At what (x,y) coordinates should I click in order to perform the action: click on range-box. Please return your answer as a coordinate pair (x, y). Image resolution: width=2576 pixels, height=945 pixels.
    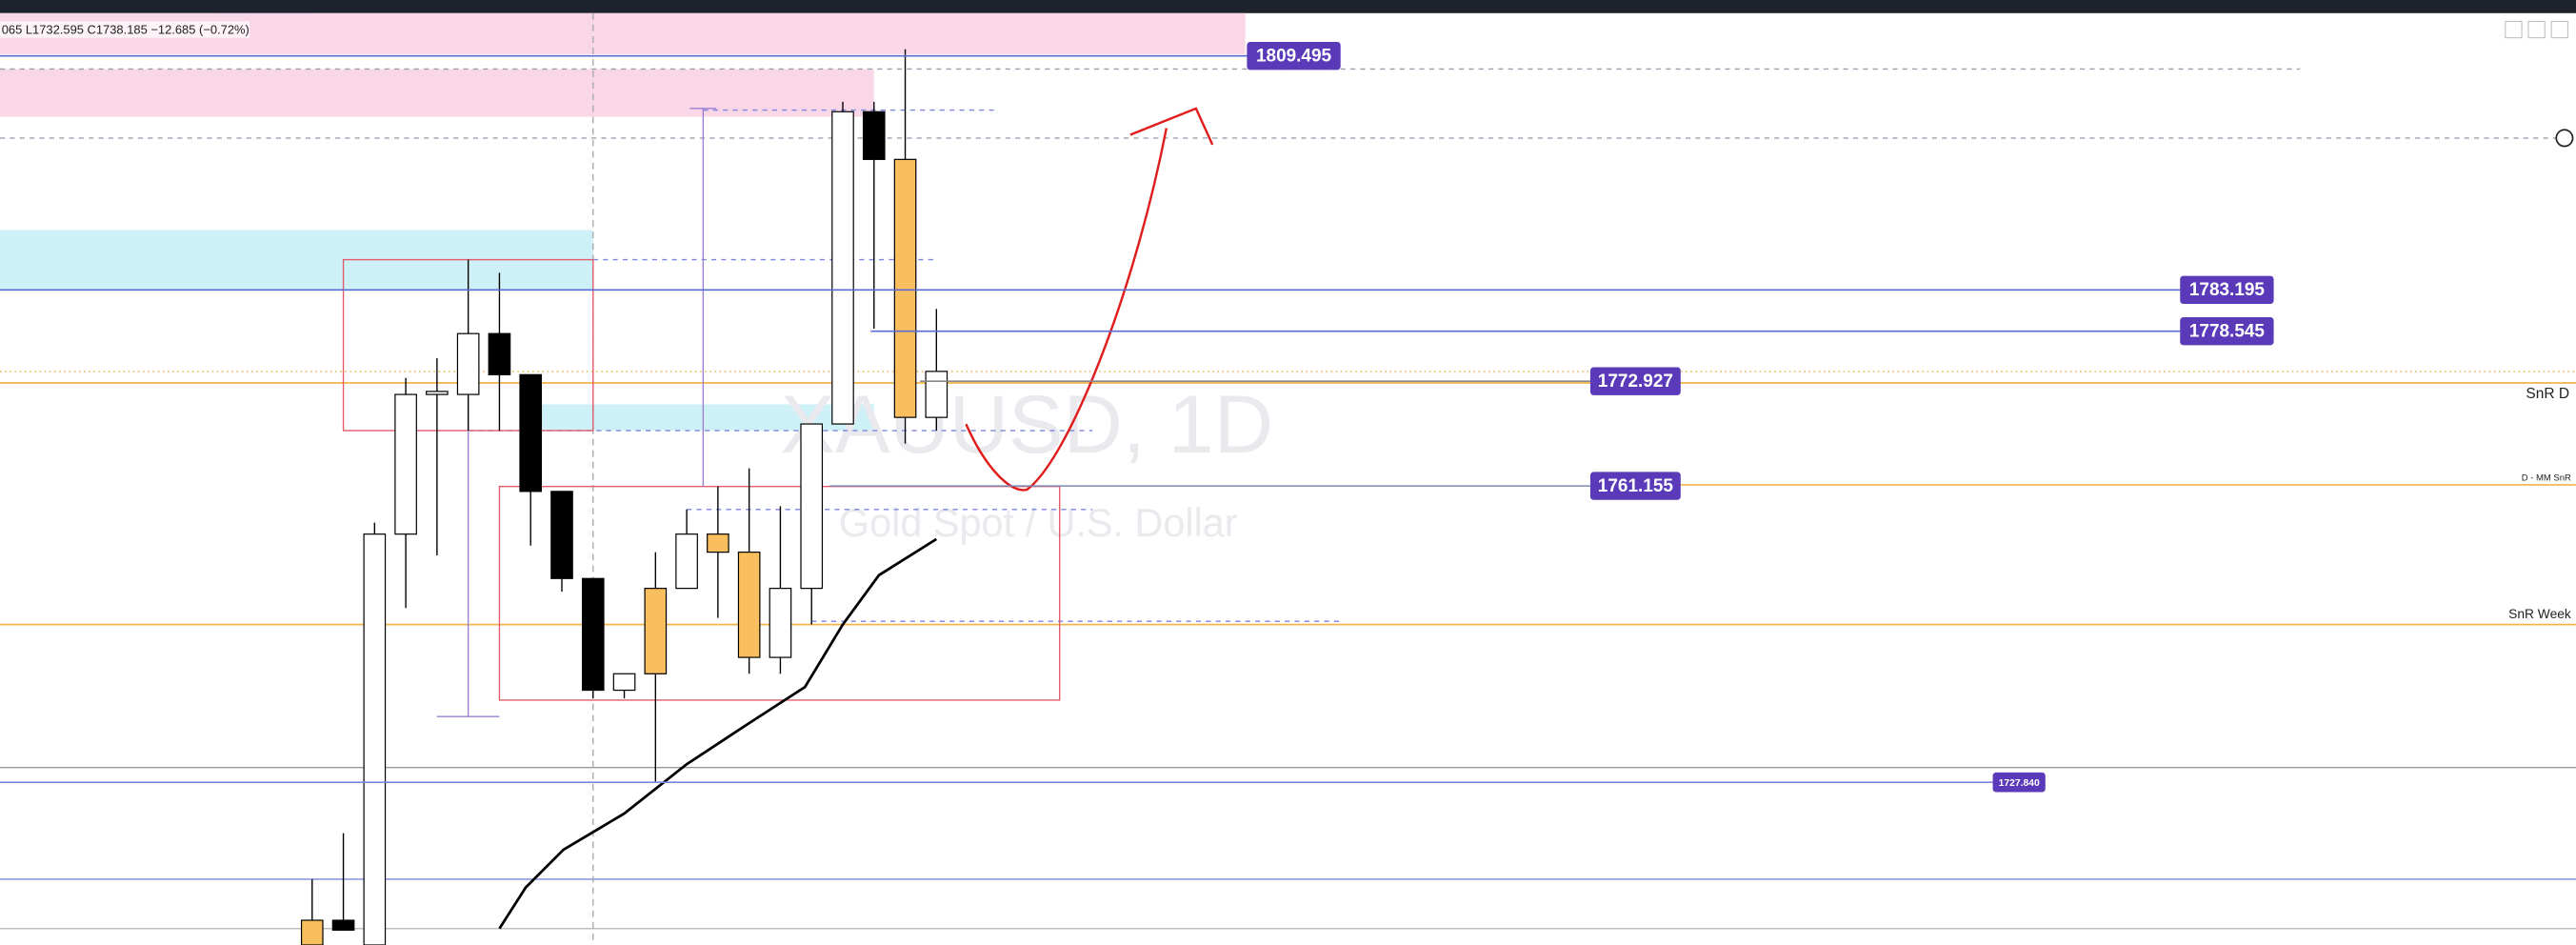
    Looking at the image, I should click on (779, 593).